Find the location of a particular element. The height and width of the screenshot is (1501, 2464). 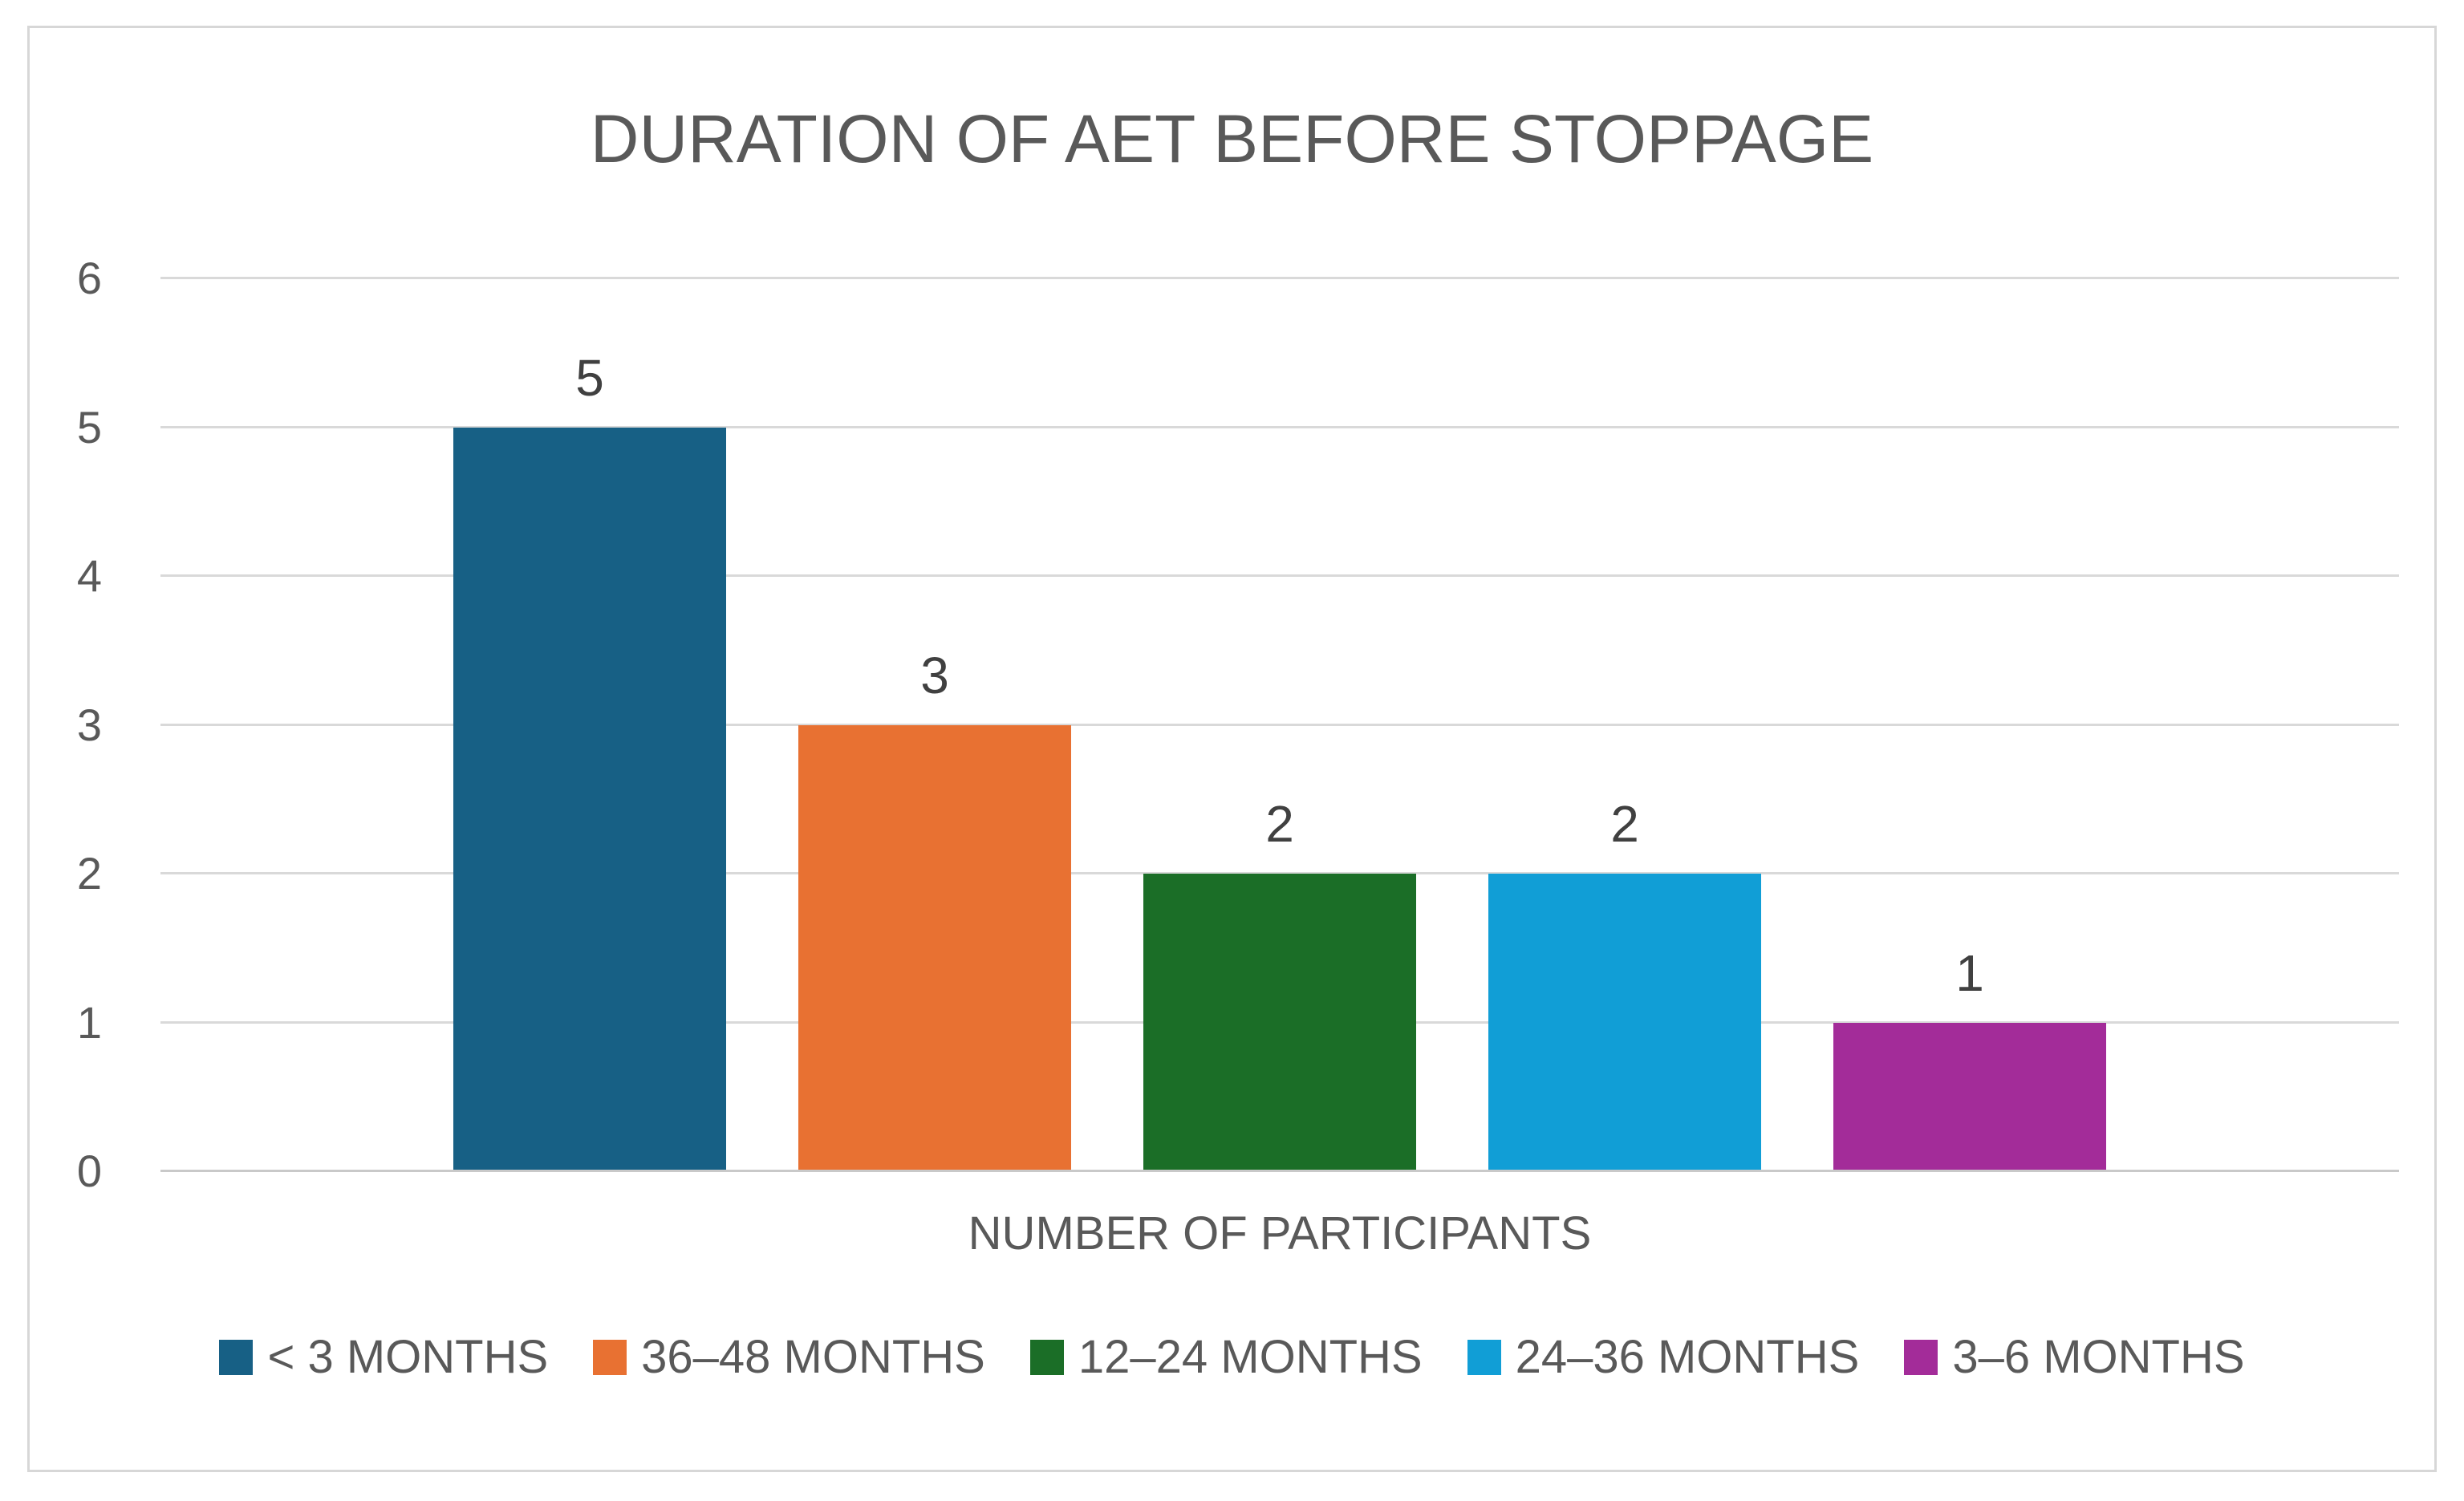

bar-column: 3 is located at coordinates (934, 724).